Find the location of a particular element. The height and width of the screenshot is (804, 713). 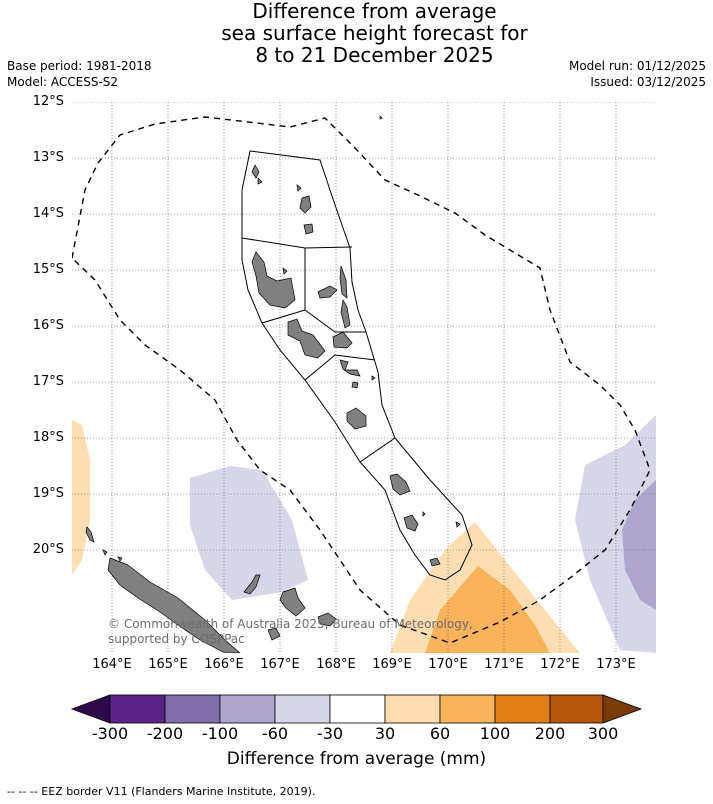

lat-label-19s: 19°S is located at coordinates (48, 493).